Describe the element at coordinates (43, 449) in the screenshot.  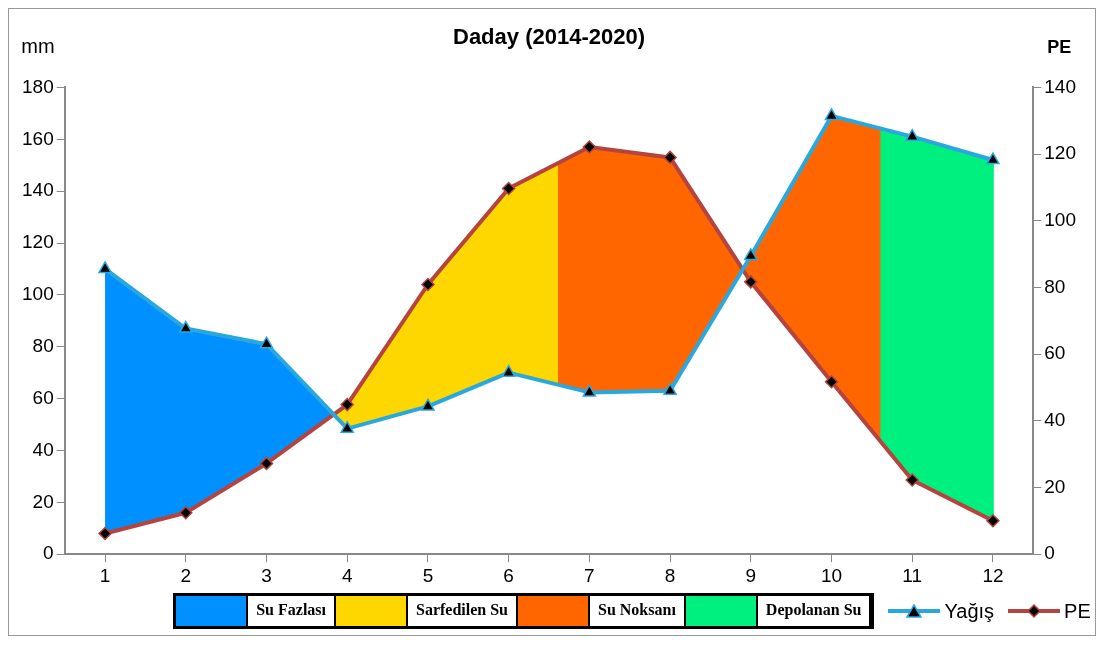
I see `y-tick-label: 40` at that location.